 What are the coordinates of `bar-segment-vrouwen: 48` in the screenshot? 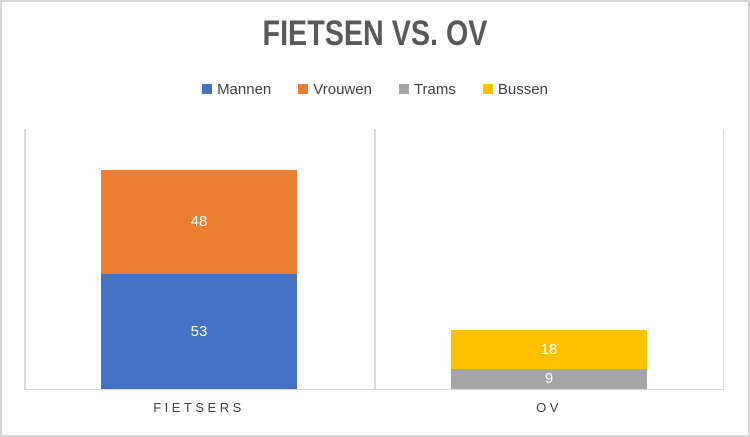 It's located at (199, 222).